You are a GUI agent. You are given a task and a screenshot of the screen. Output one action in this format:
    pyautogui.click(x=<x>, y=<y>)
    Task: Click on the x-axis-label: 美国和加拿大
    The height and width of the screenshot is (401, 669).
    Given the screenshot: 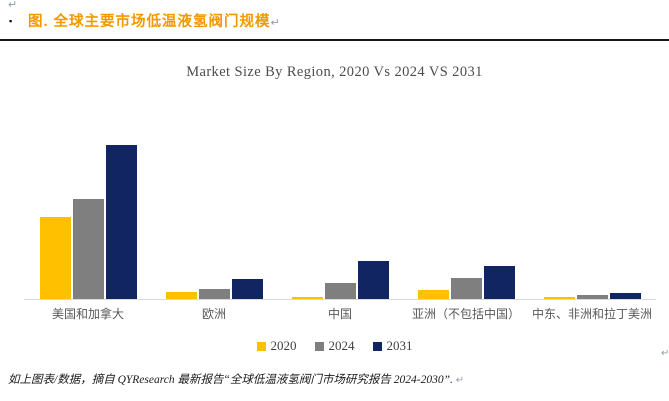 What is the action you would take?
    pyautogui.click(x=87, y=314)
    